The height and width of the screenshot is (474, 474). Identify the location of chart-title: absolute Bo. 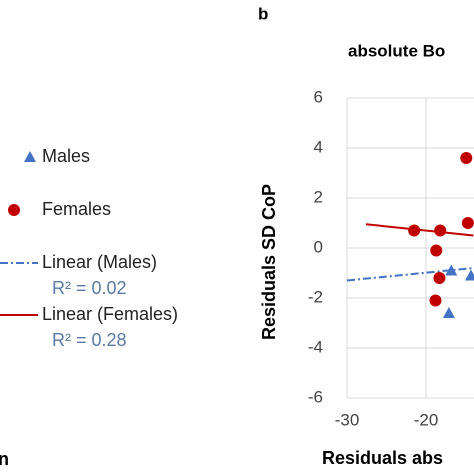
(396, 50).